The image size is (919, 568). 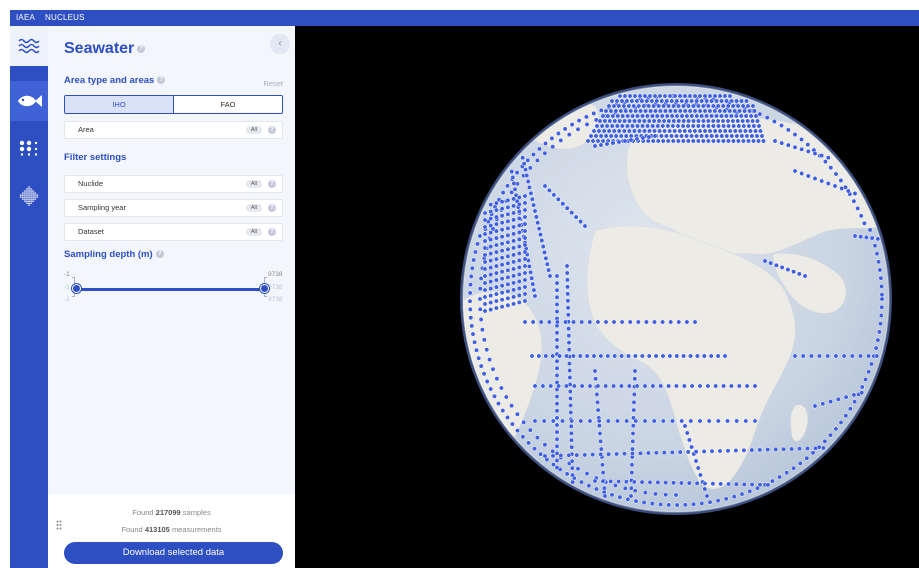 I want to click on area-type-toggle: IHO FAO, so click(x=173, y=104).